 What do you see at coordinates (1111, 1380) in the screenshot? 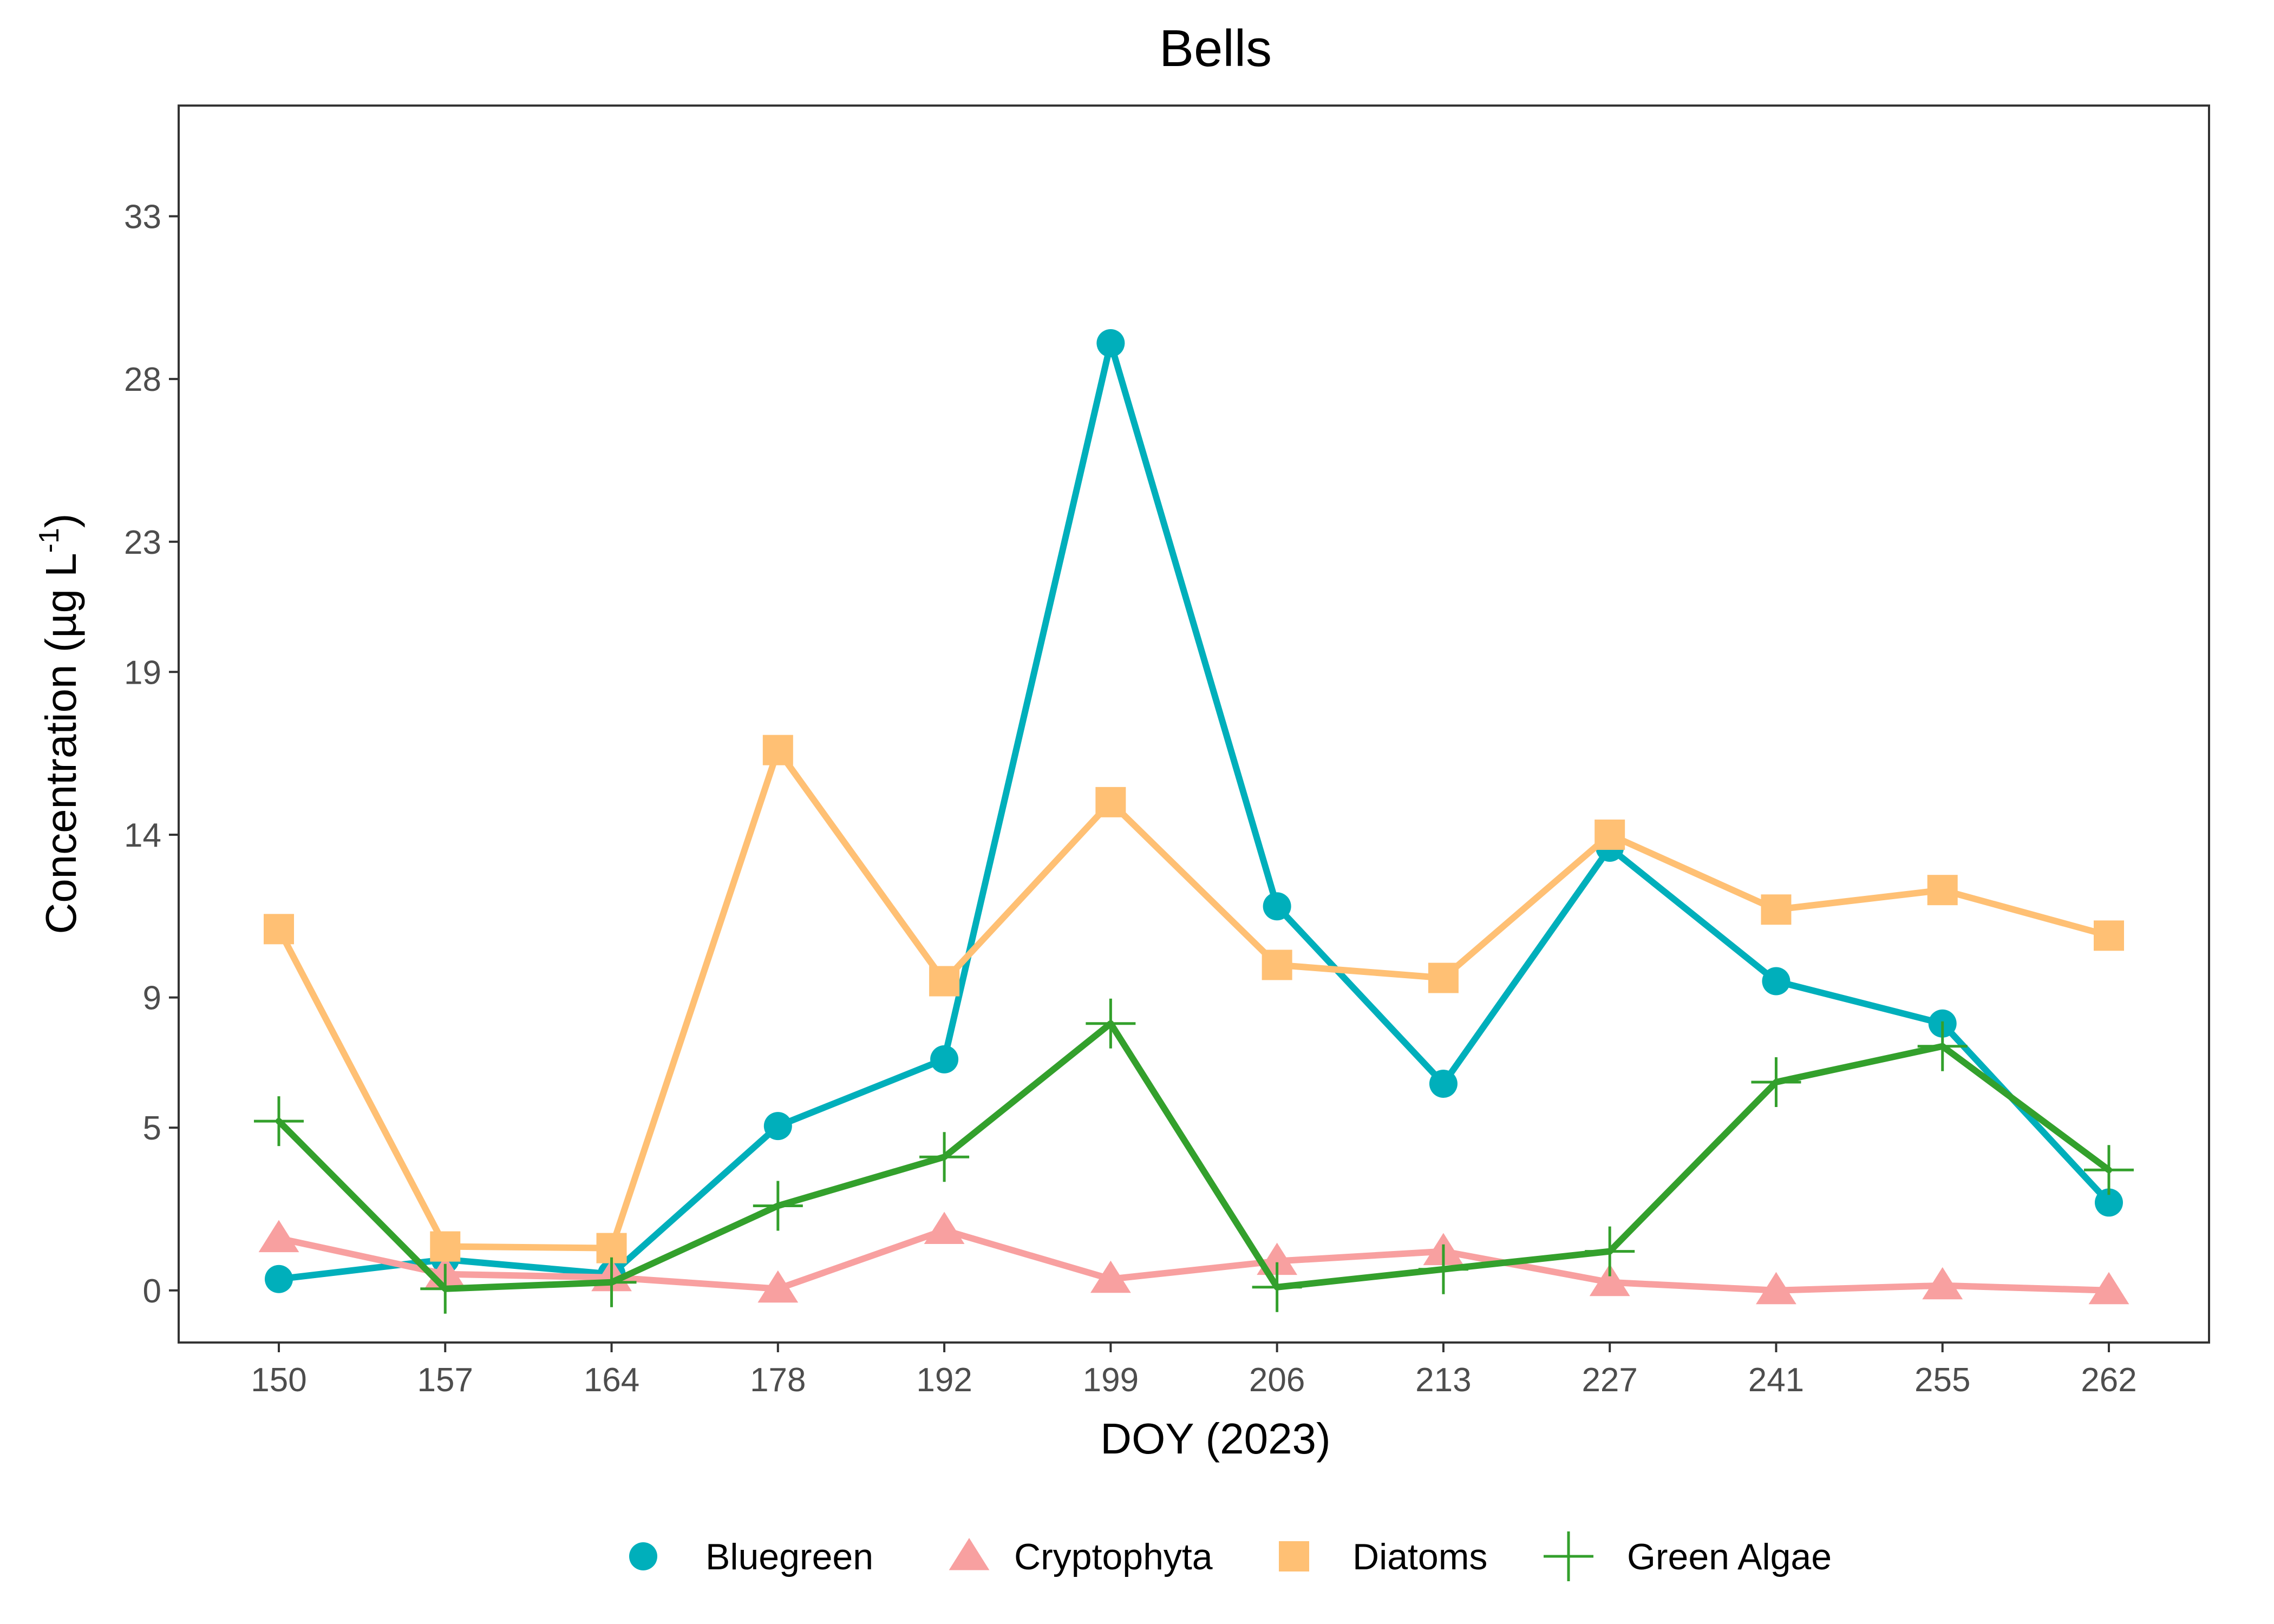
I see `x-tick-label: 199` at bounding box center [1111, 1380].